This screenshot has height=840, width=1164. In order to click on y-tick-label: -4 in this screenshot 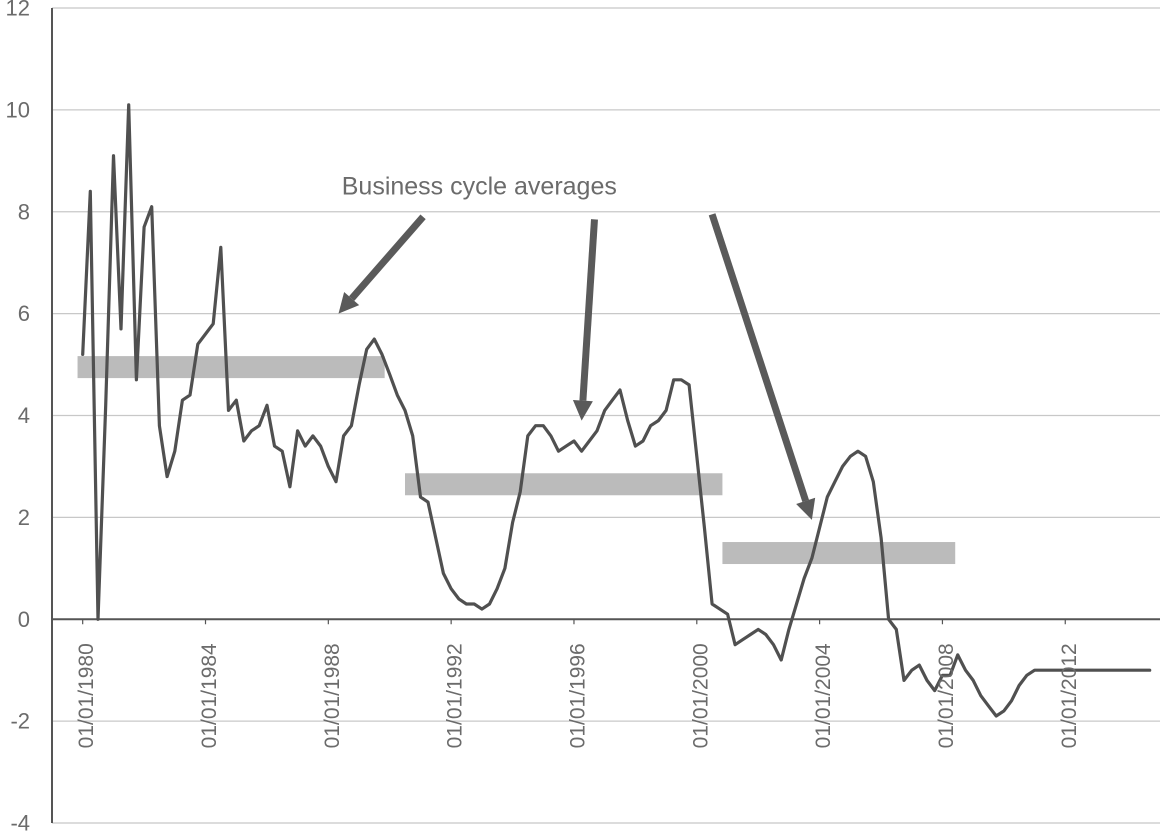, I will do `click(20, 823)`.